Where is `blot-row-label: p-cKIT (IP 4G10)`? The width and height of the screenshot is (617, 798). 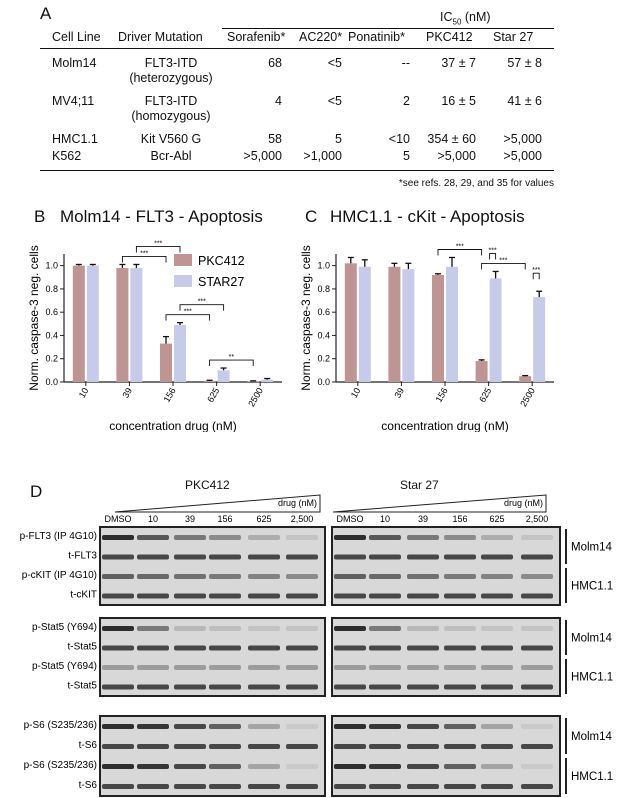
blot-row-label: p-cKIT (IP 4G10) is located at coordinates (59, 575).